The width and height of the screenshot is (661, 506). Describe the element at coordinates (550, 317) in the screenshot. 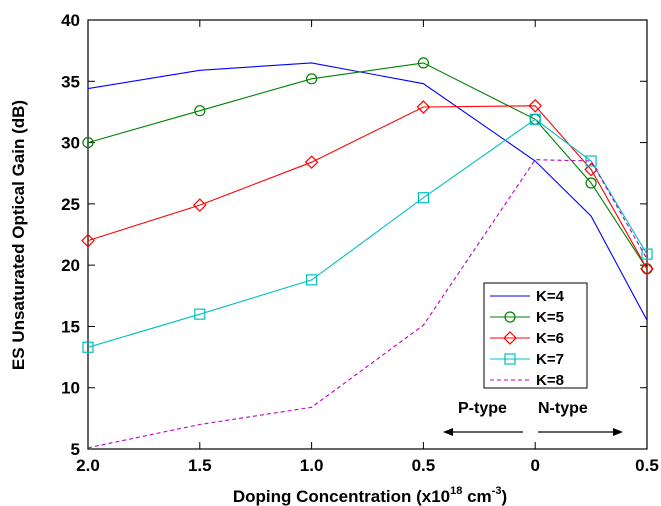

I see `legend-label-k-5: K=5` at that location.